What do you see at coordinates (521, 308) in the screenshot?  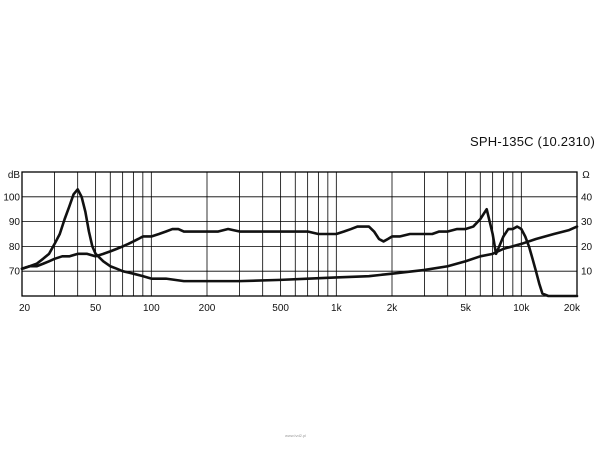 I see `x-tick-label: 10k` at bounding box center [521, 308].